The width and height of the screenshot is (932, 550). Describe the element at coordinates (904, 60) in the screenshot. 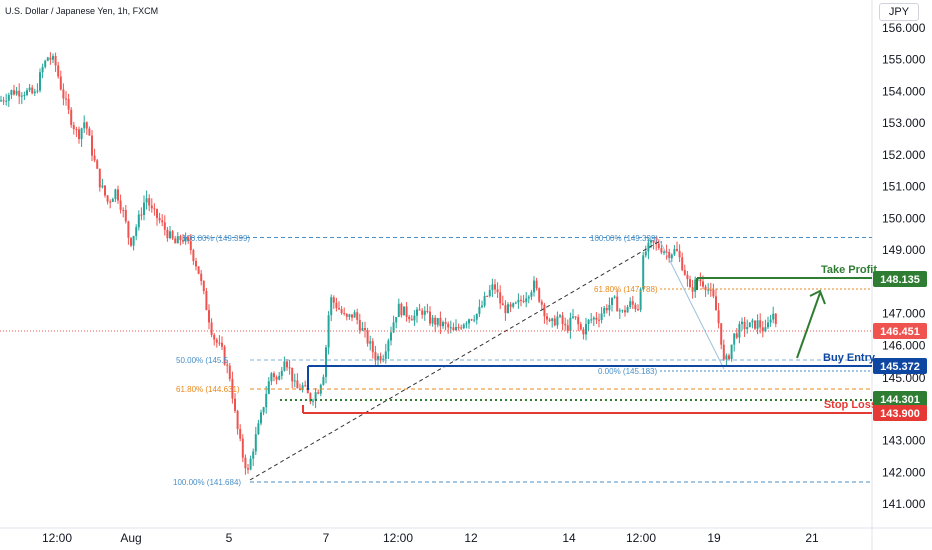

I see `y-tick-label: 155.000` at that location.